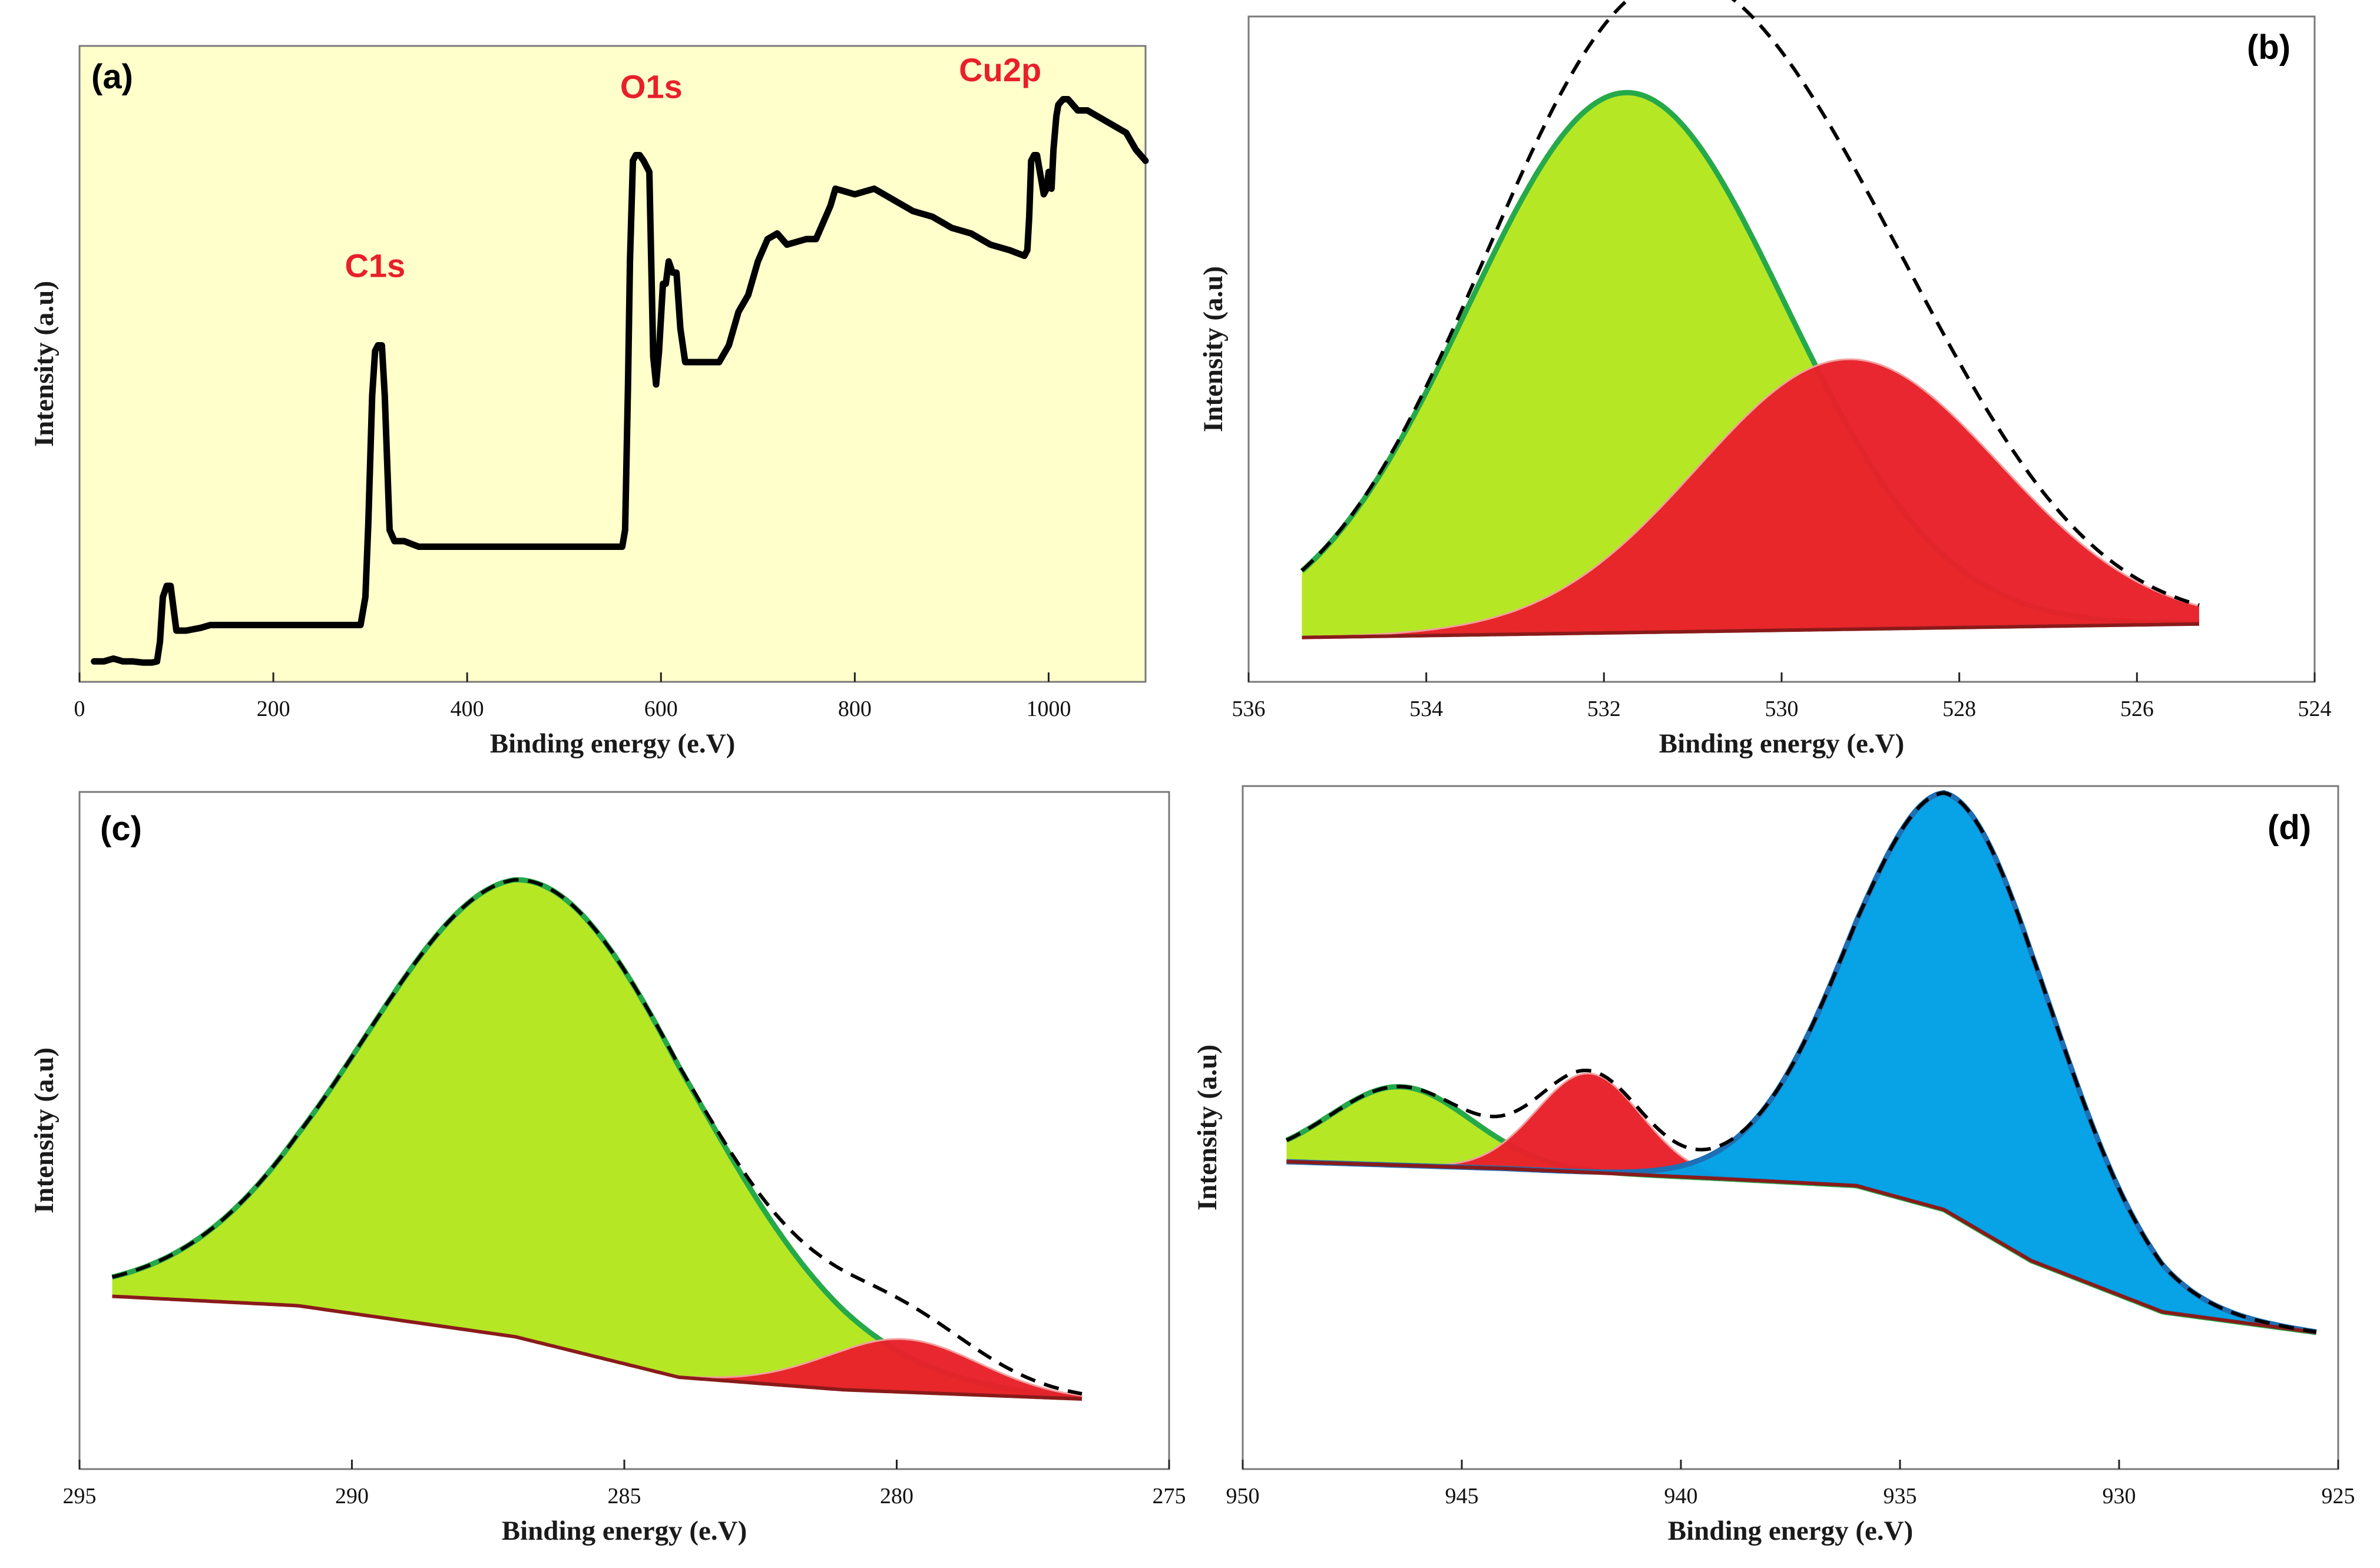  Describe the element at coordinates (2119, 1497) in the screenshot. I see `x-tick-label: 930` at that location.